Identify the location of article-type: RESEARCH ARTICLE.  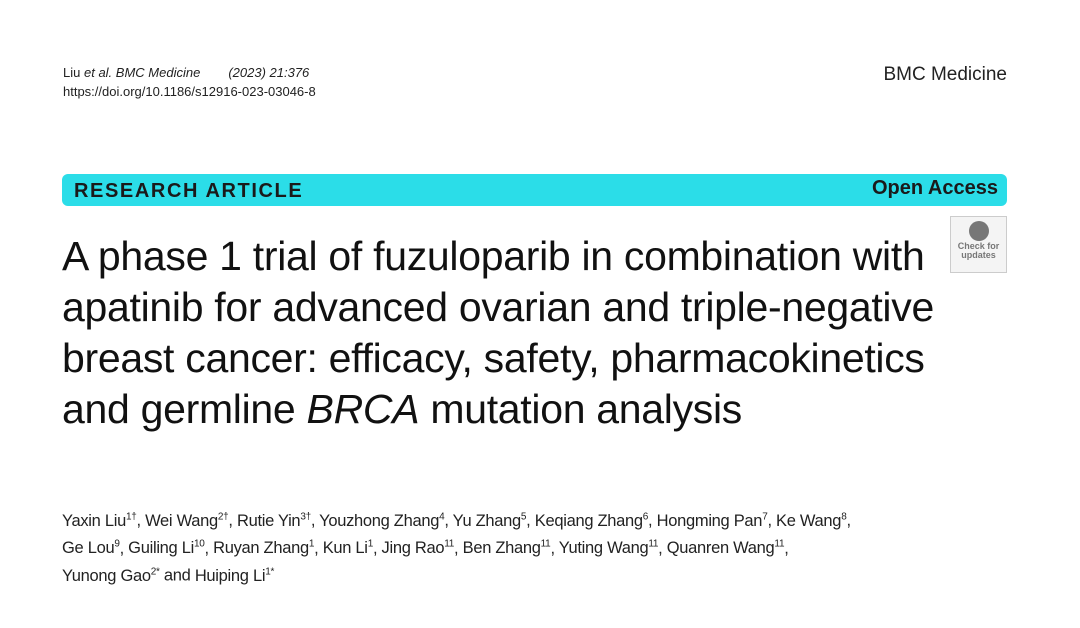
(189, 191).